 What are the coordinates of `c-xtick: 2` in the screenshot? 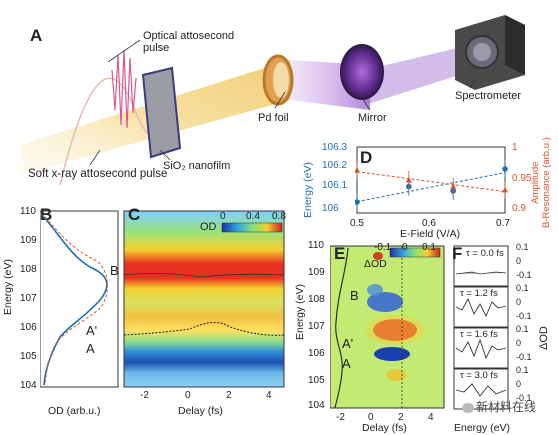 It's located at (229, 395).